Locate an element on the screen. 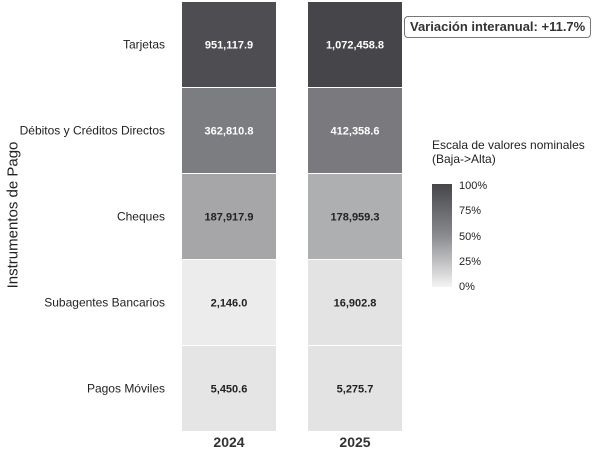  cell-value-label: 5,275.7 is located at coordinates (355, 390).